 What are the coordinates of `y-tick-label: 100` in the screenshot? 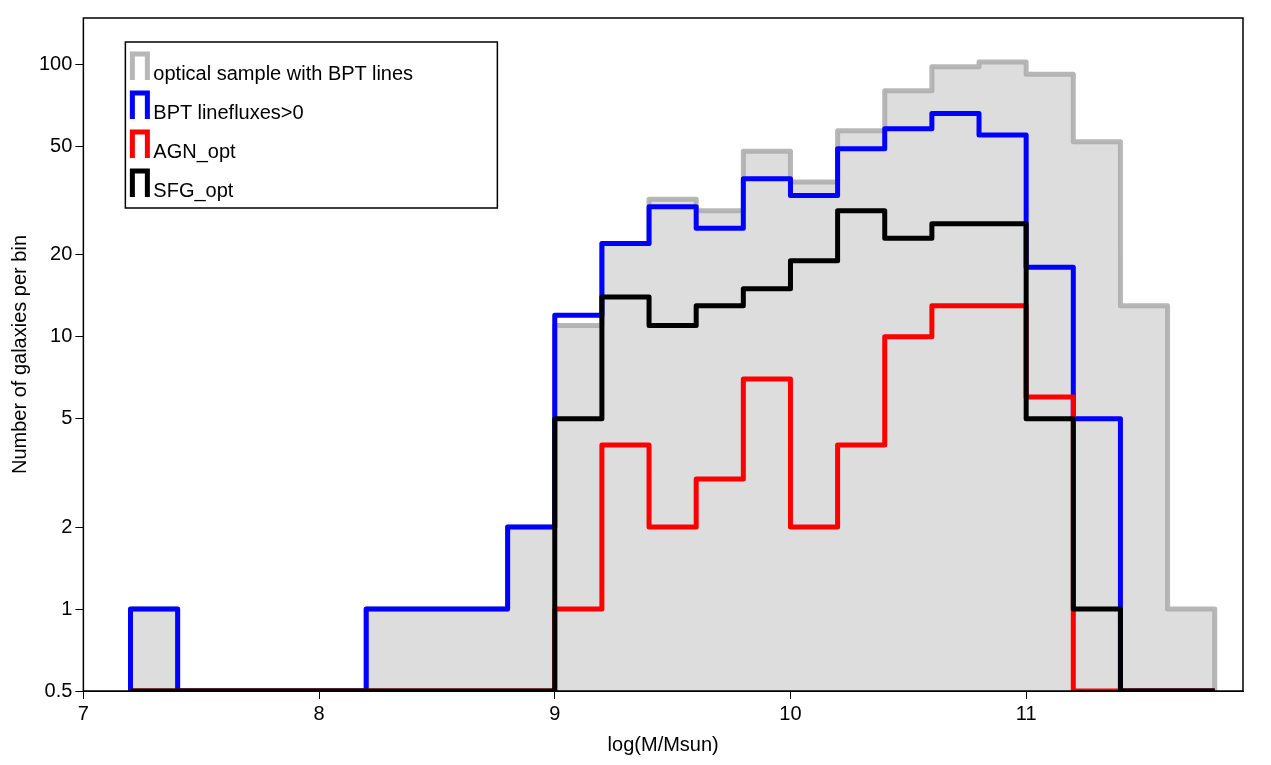 It's located at (55, 62).